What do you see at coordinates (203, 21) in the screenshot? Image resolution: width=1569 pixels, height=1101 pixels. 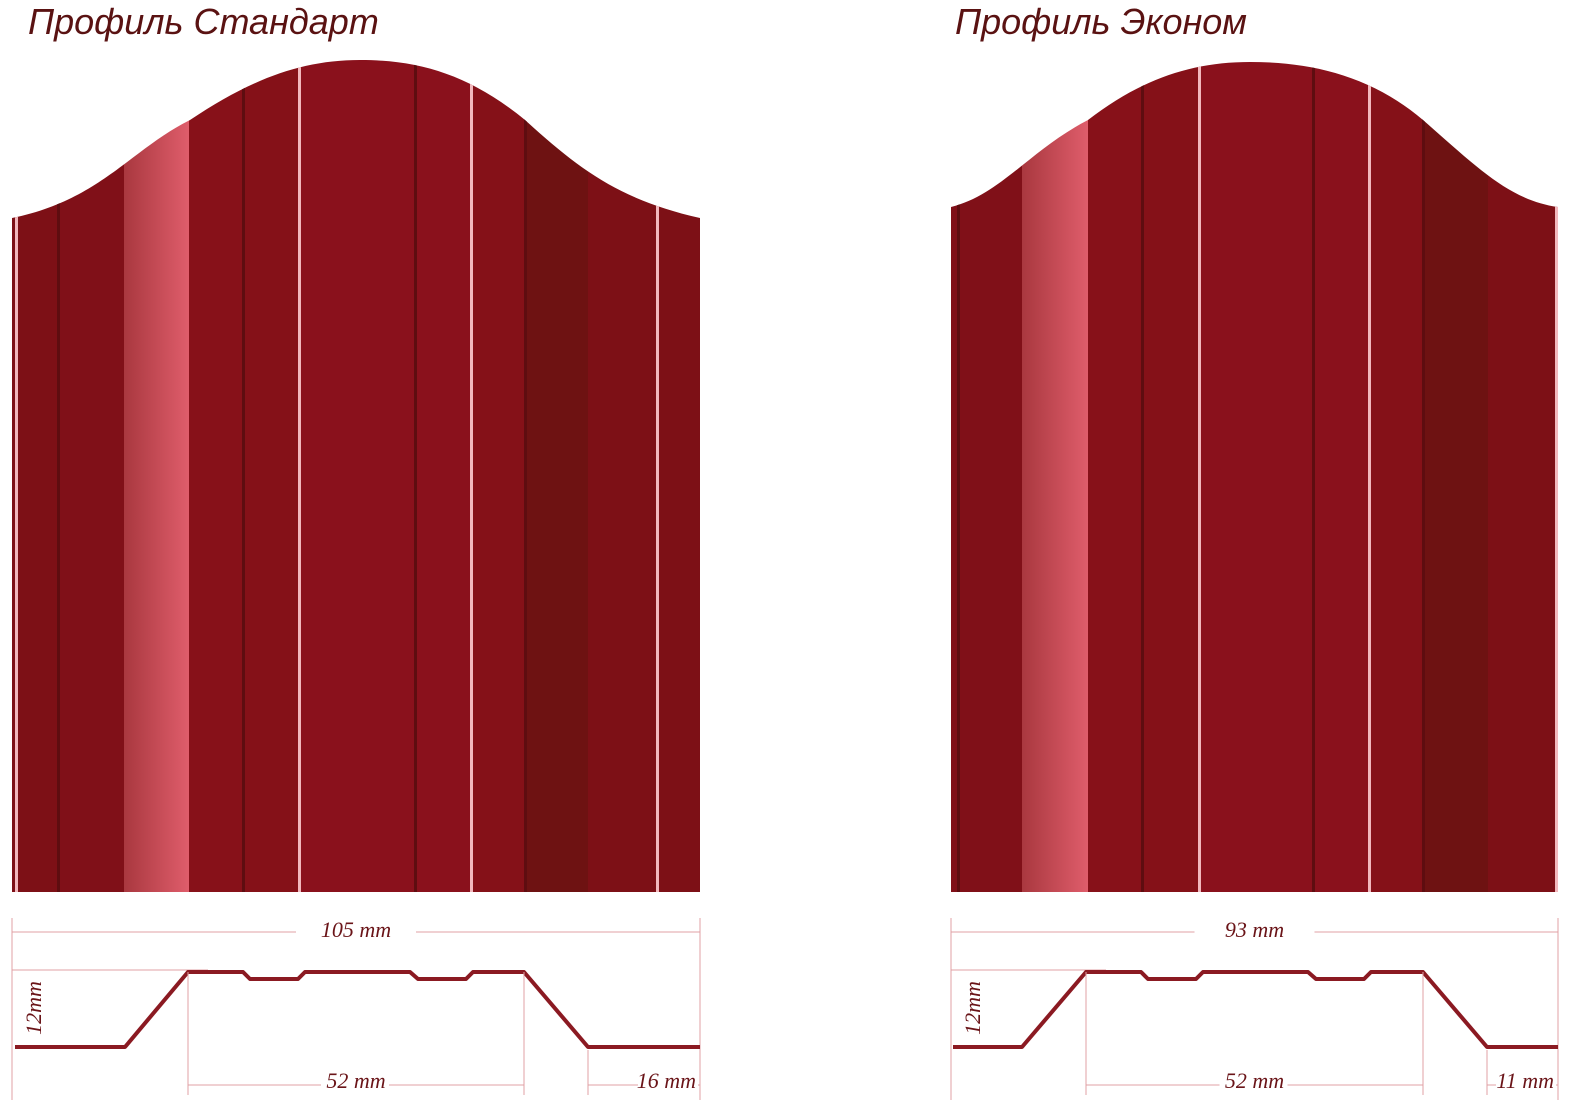 I see `profile-title: Профиль Стандарт` at bounding box center [203, 21].